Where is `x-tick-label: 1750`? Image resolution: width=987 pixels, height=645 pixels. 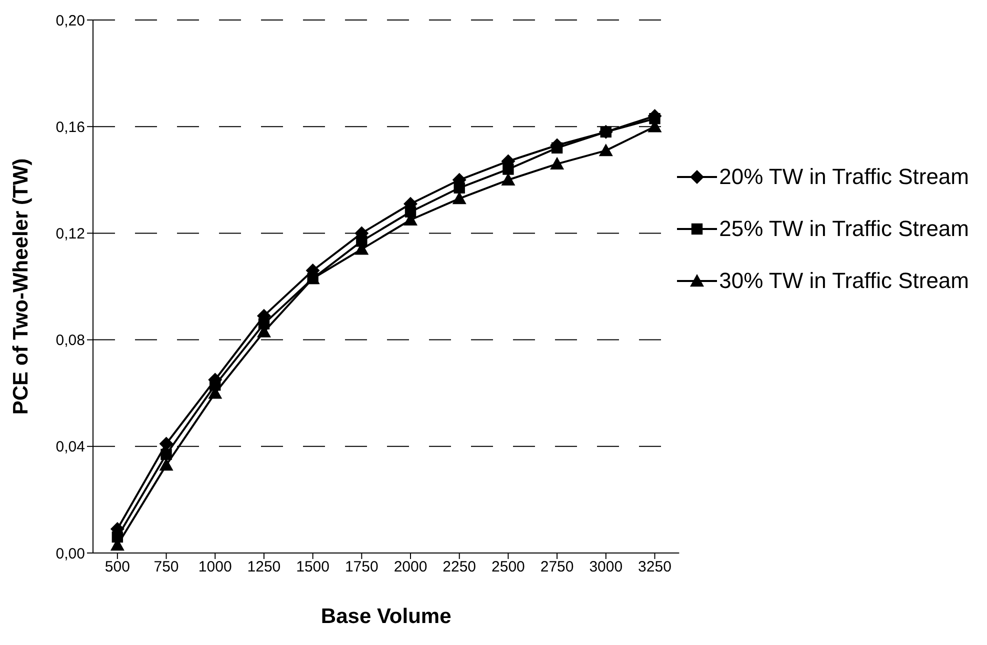
x-tick-label: 1750 is located at coordinates (361, 567).